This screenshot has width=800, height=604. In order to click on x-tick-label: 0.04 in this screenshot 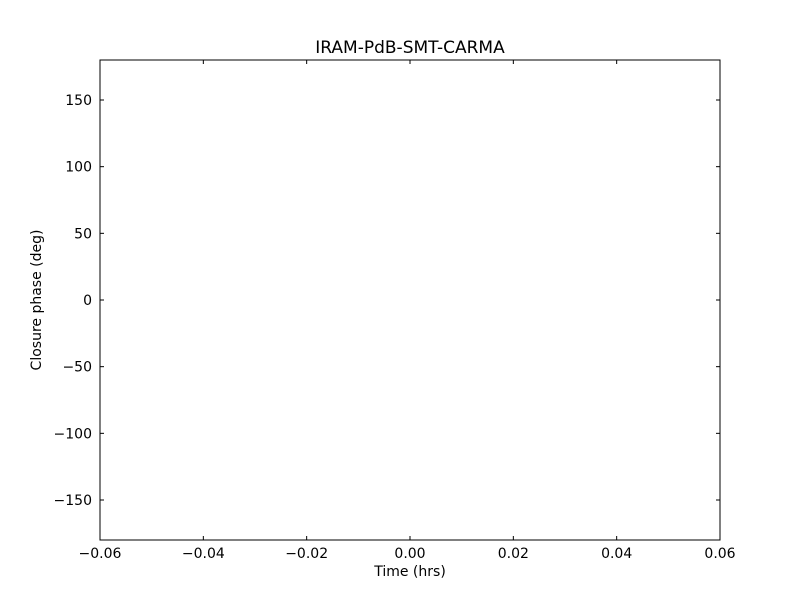, I will do `click(616, 554)`.